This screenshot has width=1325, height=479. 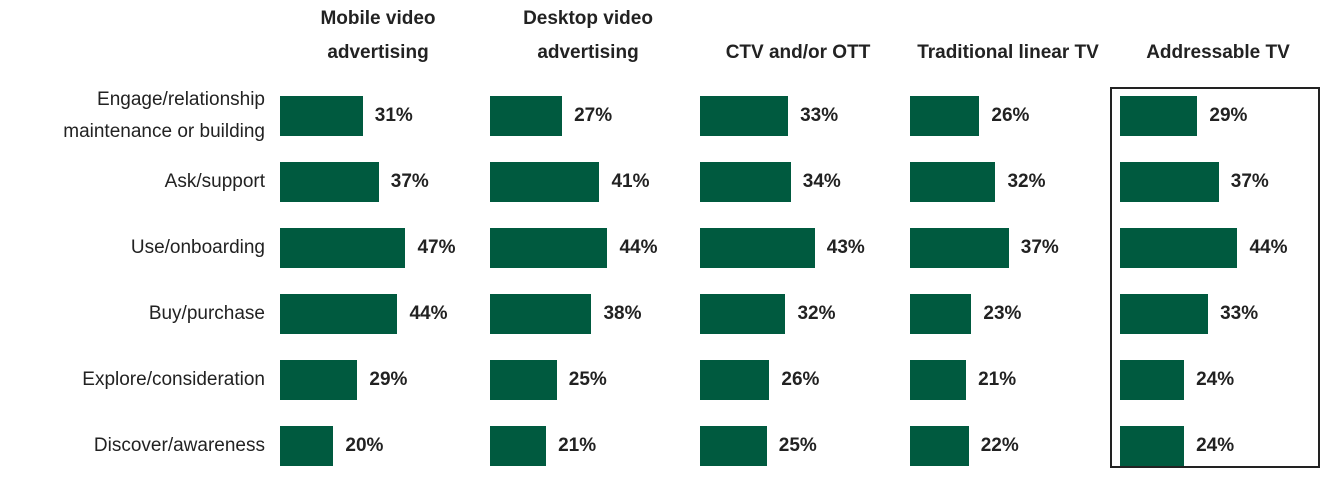 What do you see at coordinates (630, 181) in the screenshot?
I see `value-label: 41%` at bounding box center [630, 181].